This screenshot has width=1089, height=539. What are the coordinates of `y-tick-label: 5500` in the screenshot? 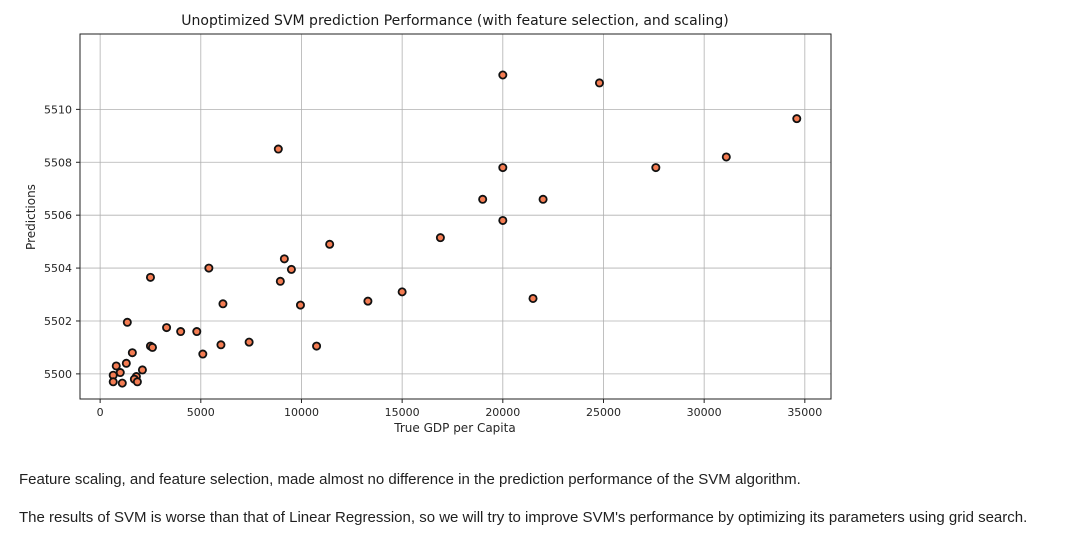 It's located at (58, 374).